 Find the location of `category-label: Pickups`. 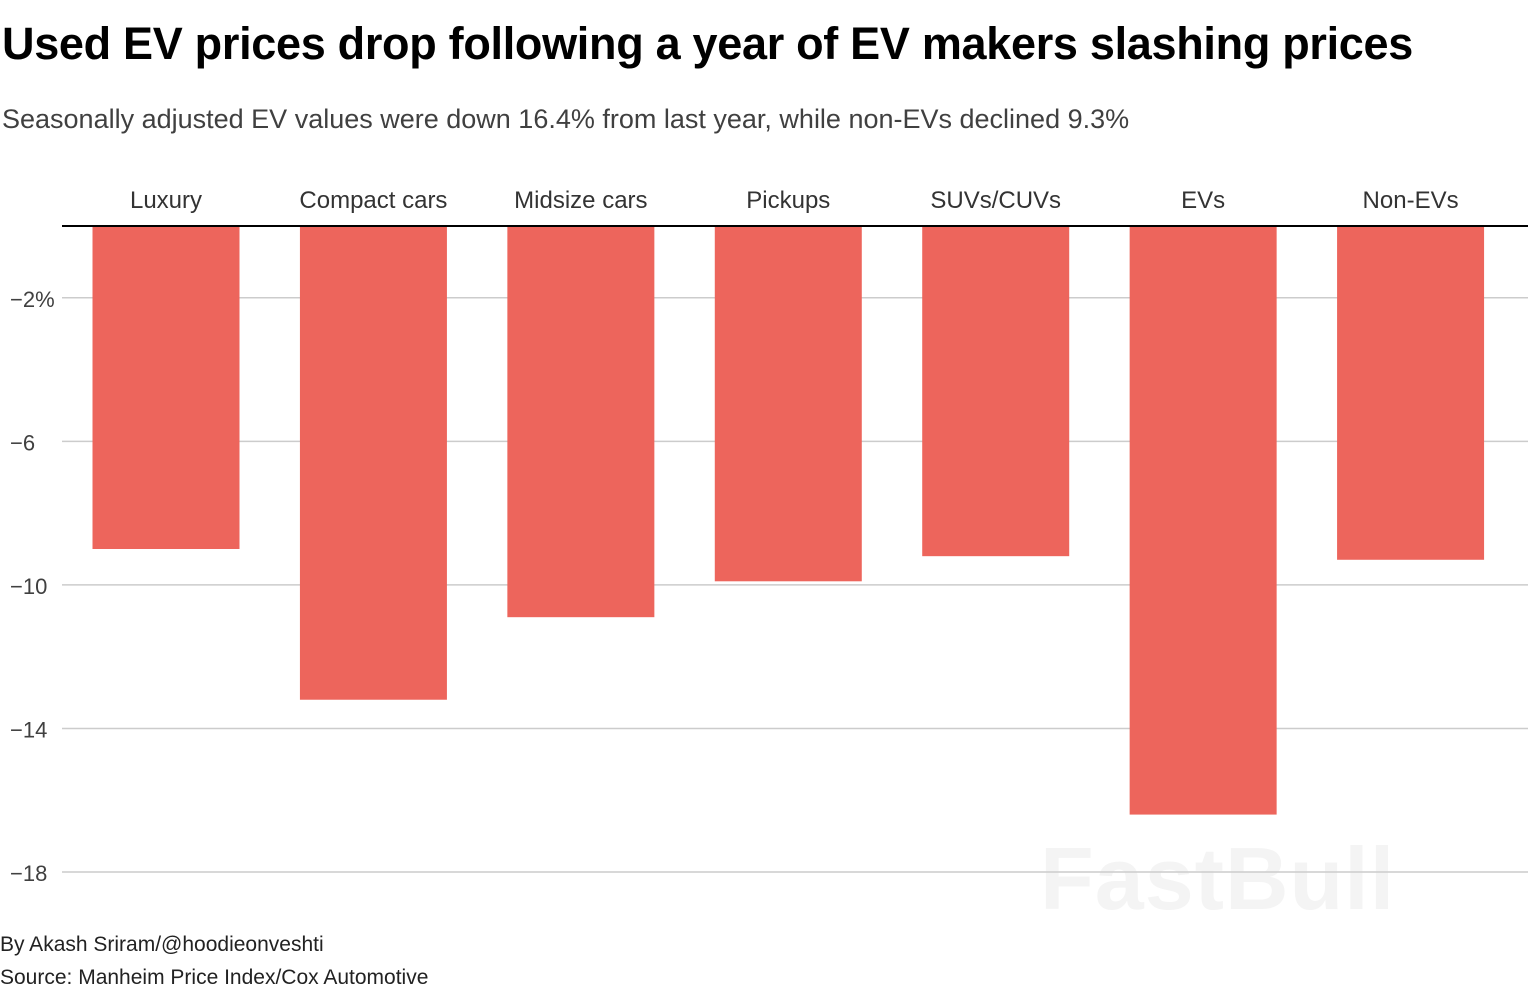

category-label: Pickups is located at coordinates (788, 200).